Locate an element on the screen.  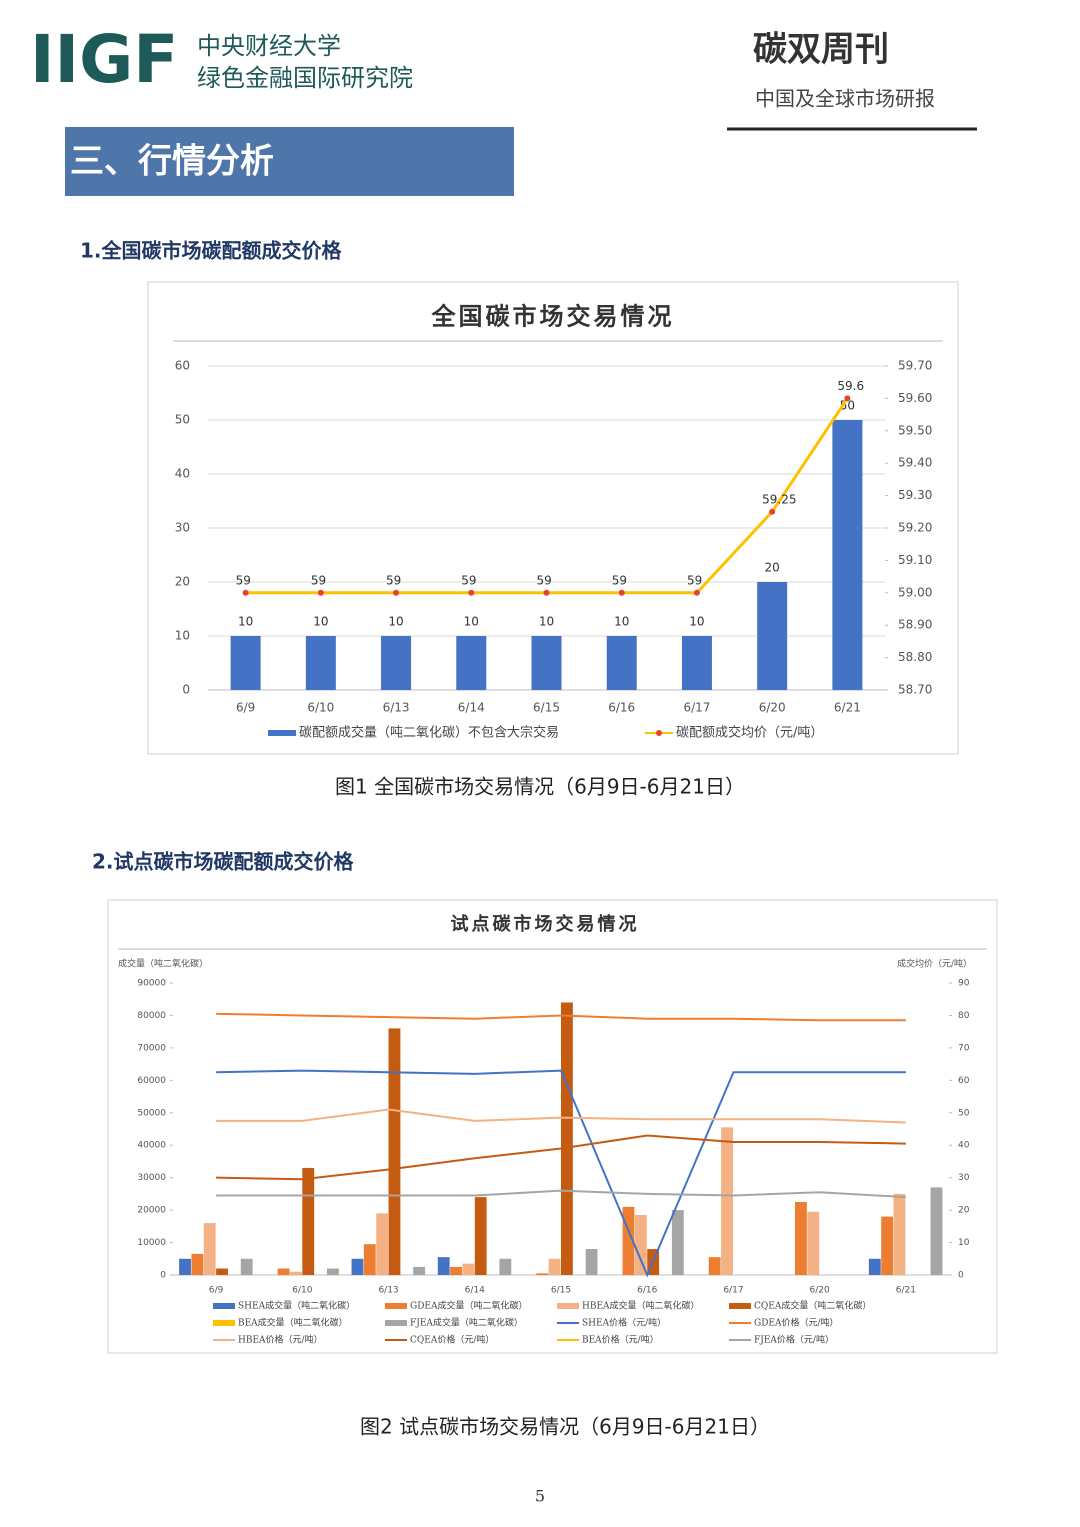
legend-label: GDEA价格（元/吨） is located at coordinates (796, 1323).